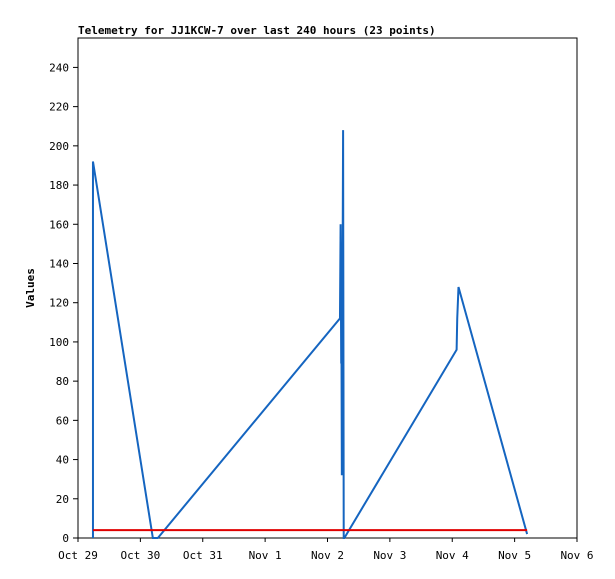  I want to click on y-tick-label: 40, so click(62, 460).